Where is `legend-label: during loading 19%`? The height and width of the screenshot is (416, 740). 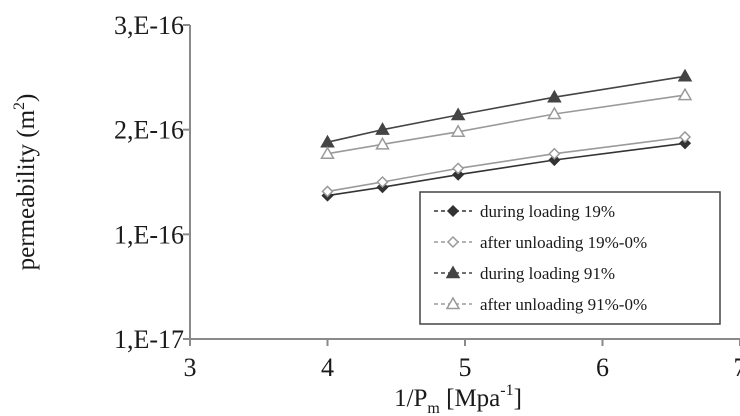 legend-label: during loading 19% is located at coordinates (547, 211).